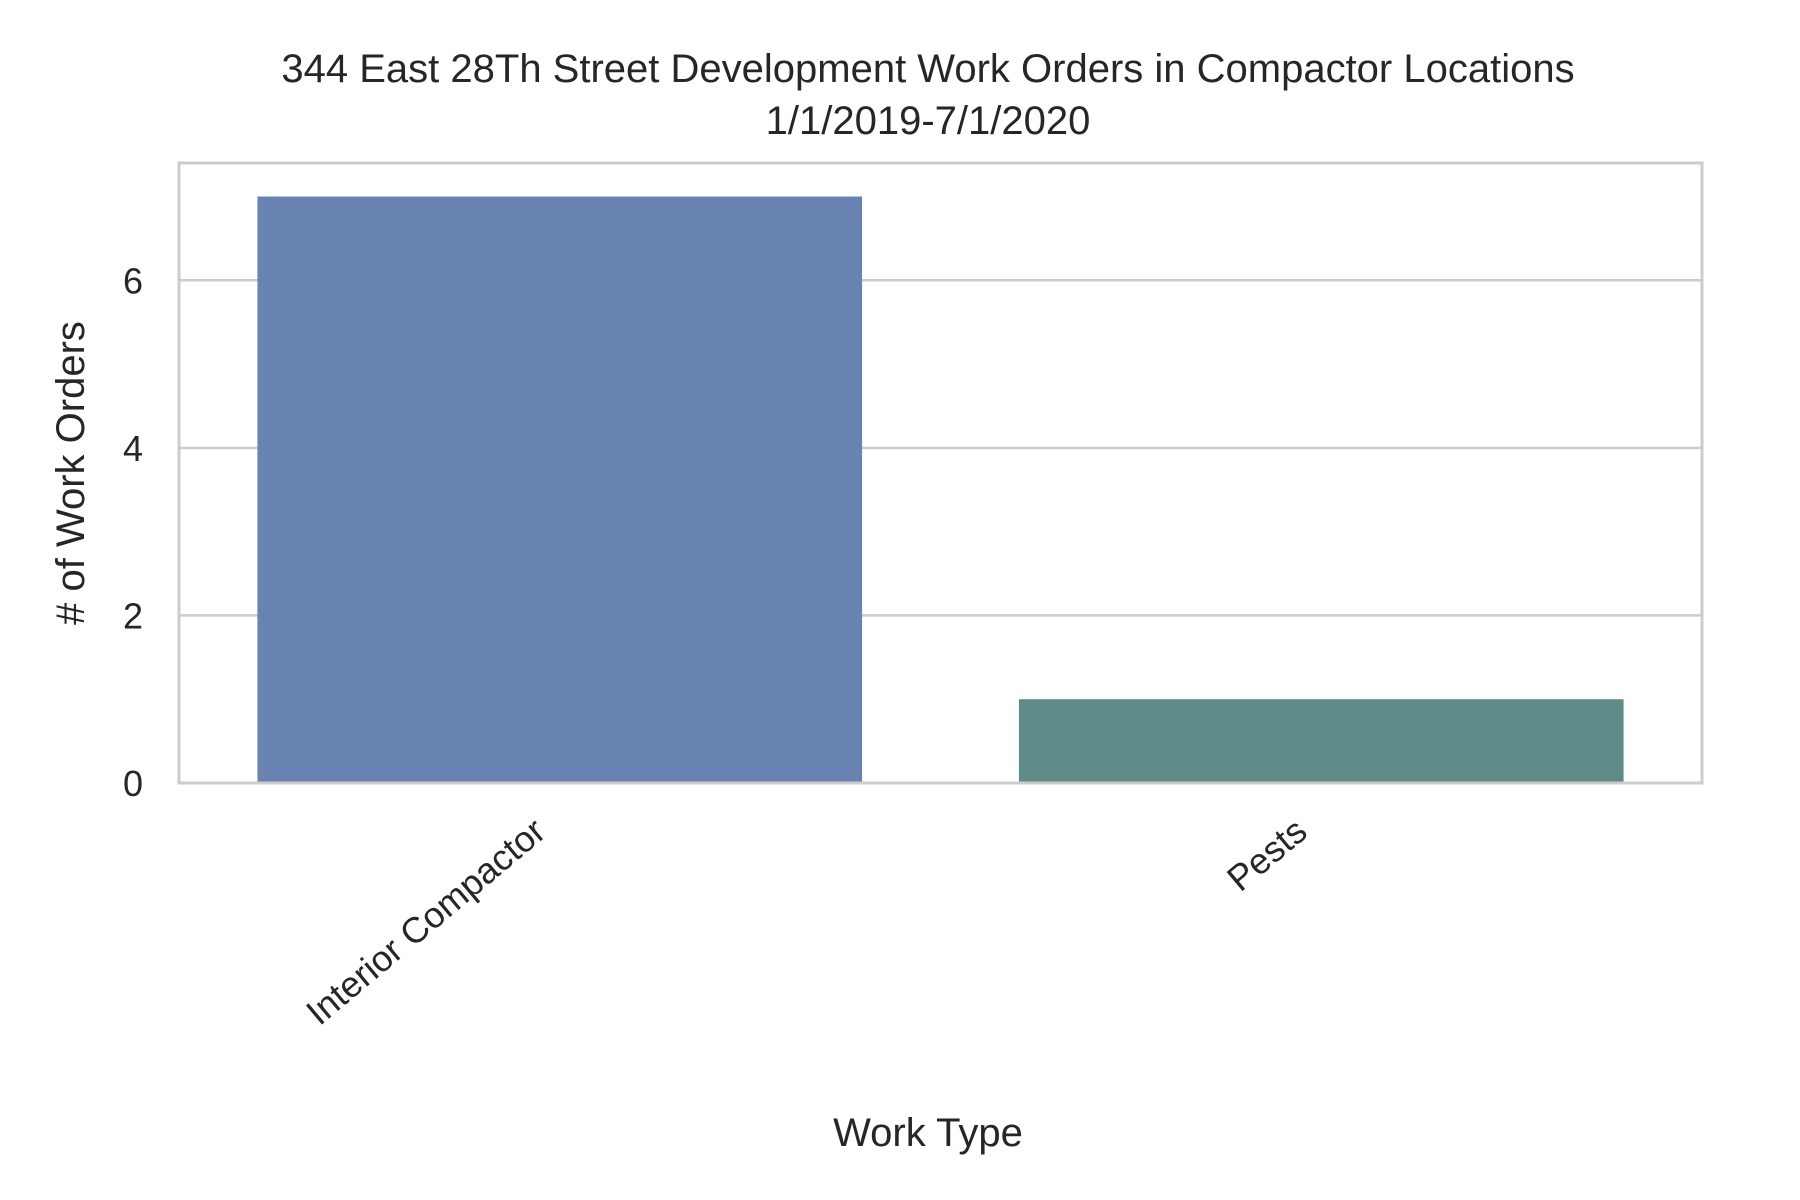 The image size is (1800, 1200). Describe the element at coordinates (133, 280) in the screenshot. I see `y-tick-label: 6` at that location.